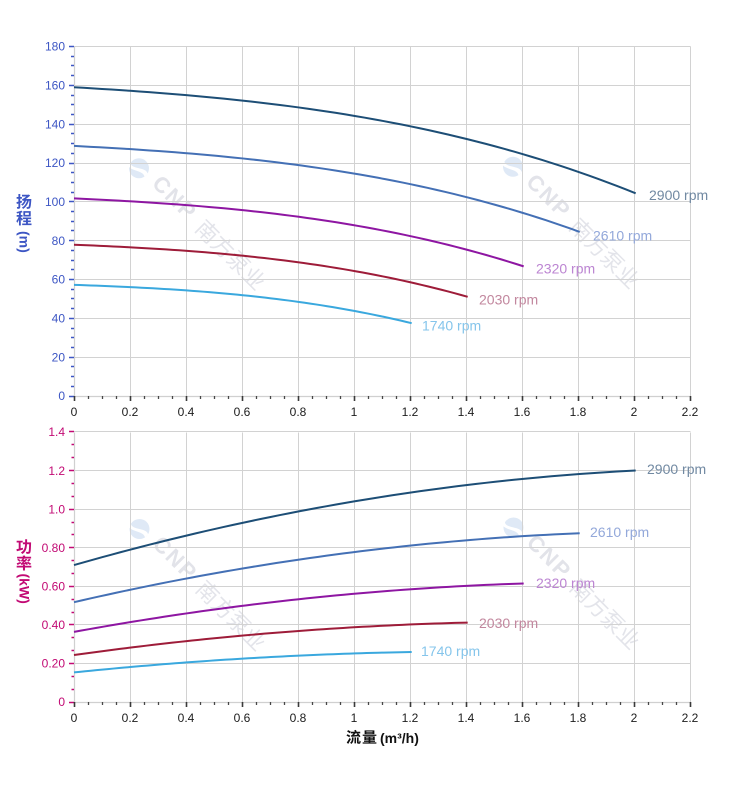  Describe the element at coordinates (55, 86) in the screenshot. I see `svg-text: 160` at that location.